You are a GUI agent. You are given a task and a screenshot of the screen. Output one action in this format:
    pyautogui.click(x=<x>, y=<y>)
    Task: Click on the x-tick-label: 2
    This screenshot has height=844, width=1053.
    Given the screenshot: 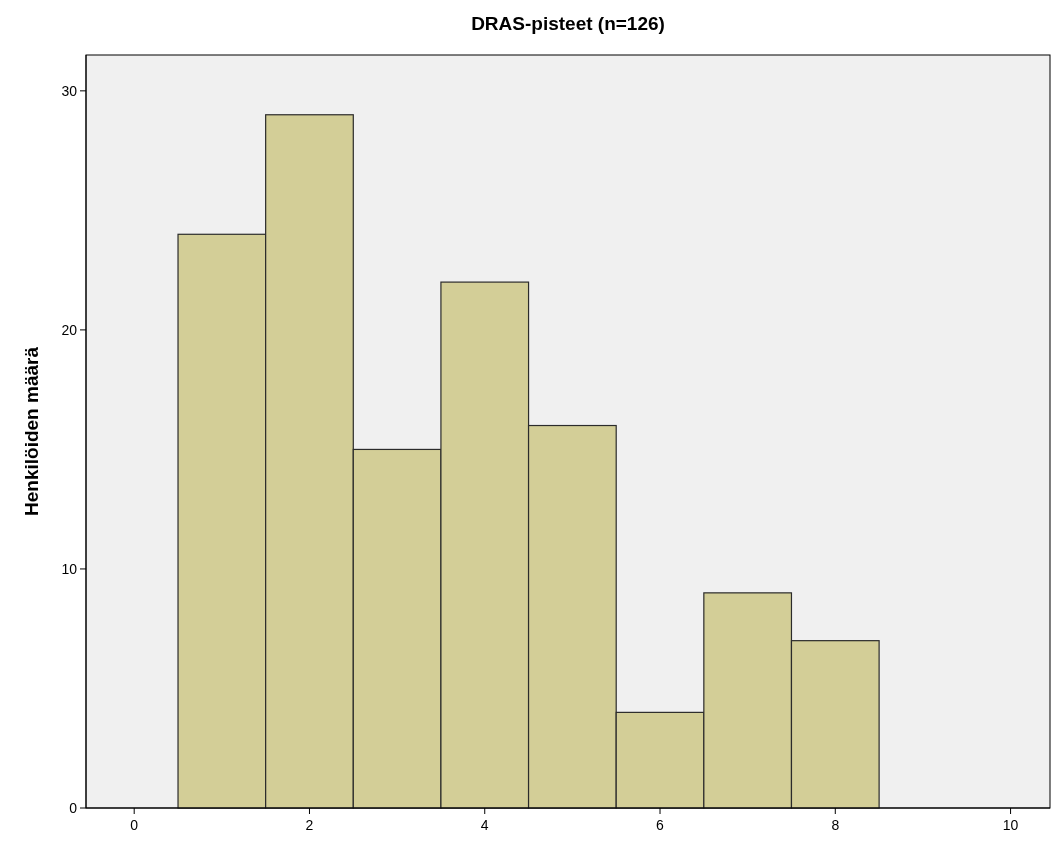 What is the action you would take?
    pyautogui.click(x=309, y=825)
    